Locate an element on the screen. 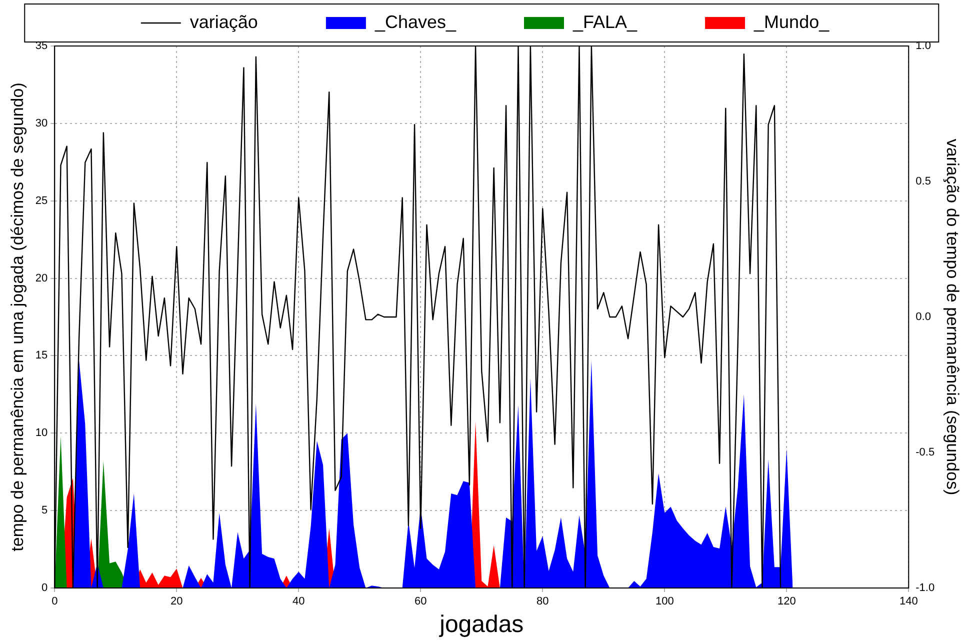 The width and height of the screenshot is (974, 642). y-tick-label: 25 is located at coordinates (41, 200).